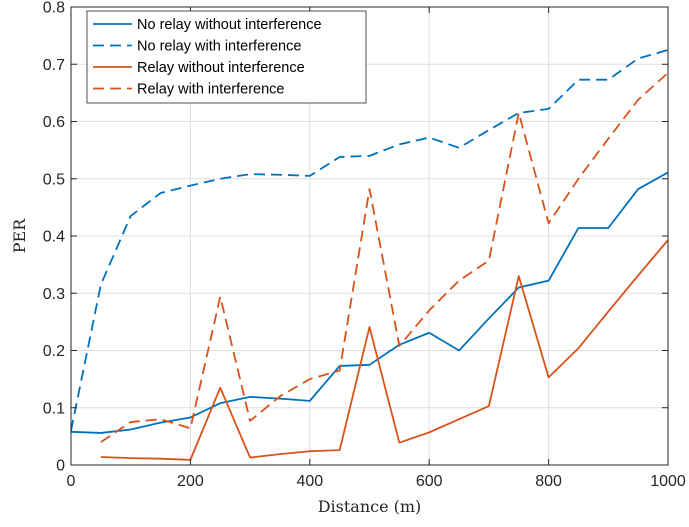  Describe the element at coordinates (54, 122) in the screenshot. I see `y-tick-label: 0.6` at that location.